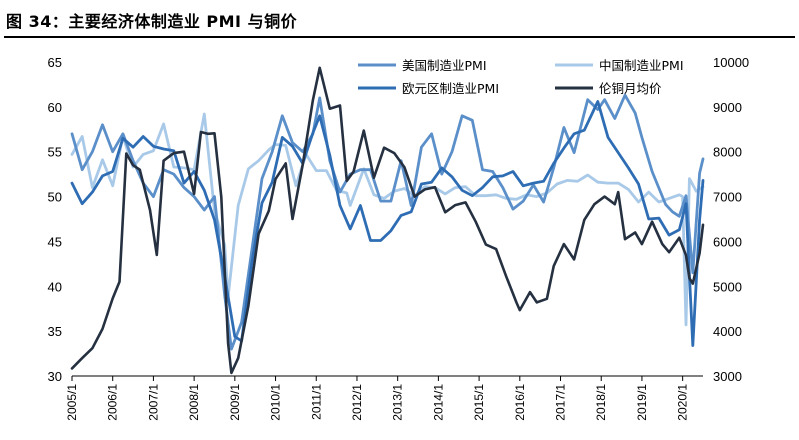  I want to click on legend: 美国制造业PMI 中国制造业PMI 欧元区制造业PMI 伦铜月均价, so click(521, 77).